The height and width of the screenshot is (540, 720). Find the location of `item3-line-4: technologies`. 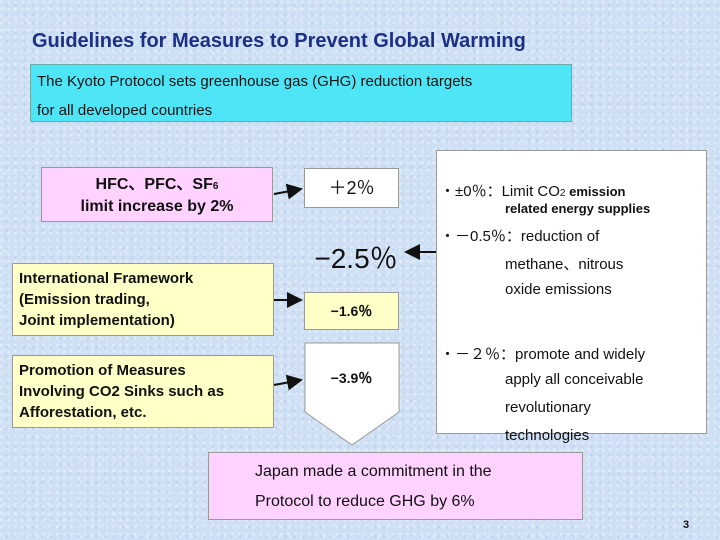

item3-line-4: technologies is located at coordinates (547, 435).